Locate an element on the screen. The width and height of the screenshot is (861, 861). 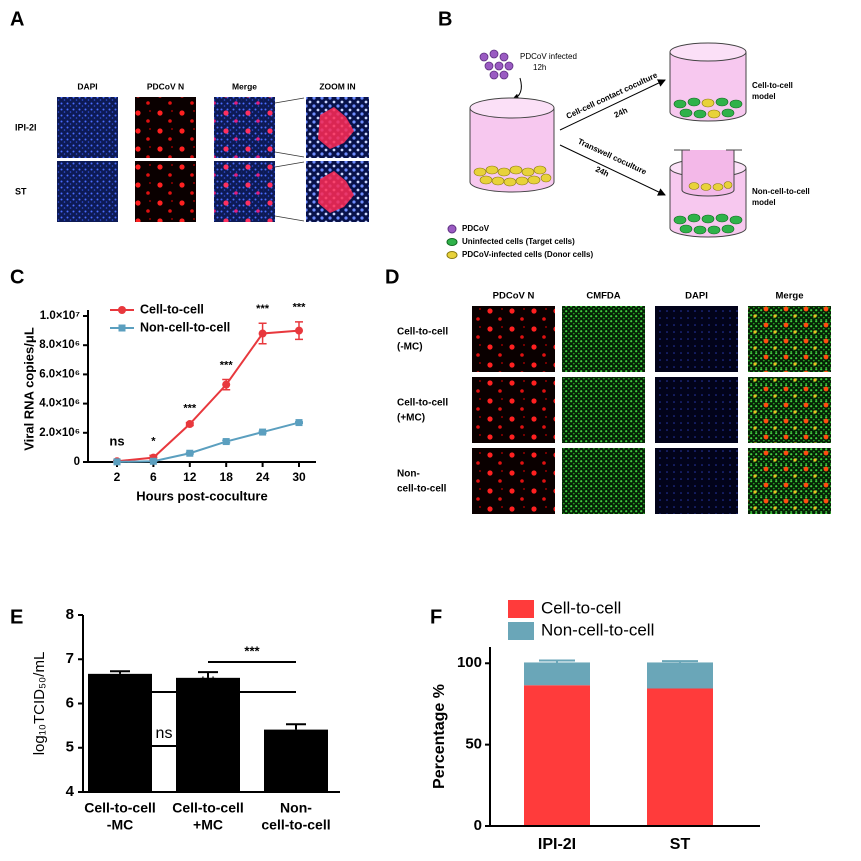
panel-label: E is located at coordinates (16, 617).